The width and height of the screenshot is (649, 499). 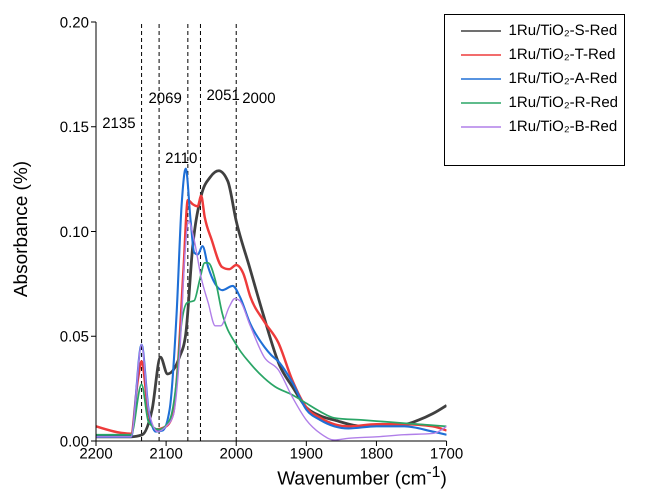 I want to click on legend-label: 1Ru/TiO₂-B-Red, so click(x=563, y=127).